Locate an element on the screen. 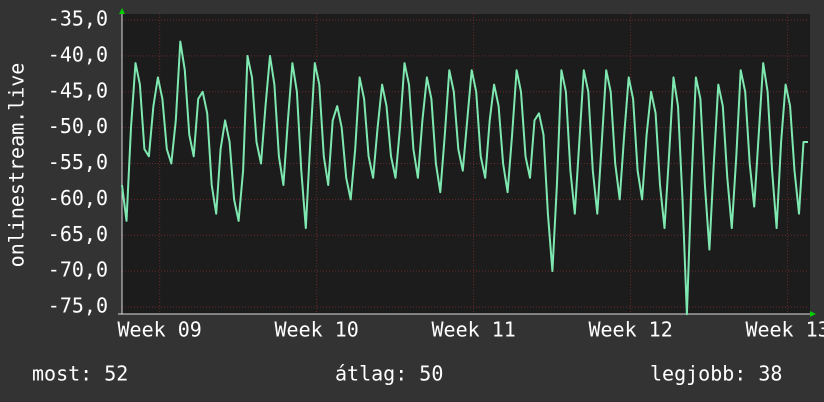  y-tick-label: -60,0 is located at coordinates (78, 198).